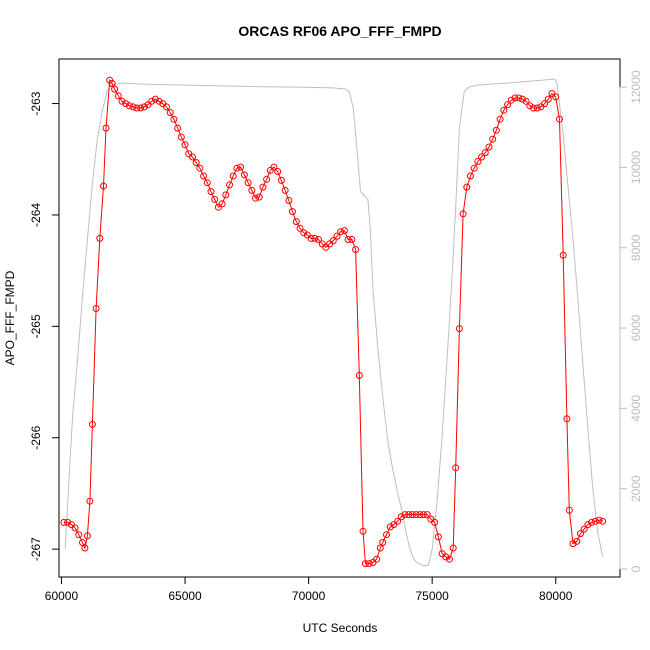  Describe the element at coordinates (10, 317) in the screenshot. I see `y-axis-label: APO_FFF_FMPD` at that location.